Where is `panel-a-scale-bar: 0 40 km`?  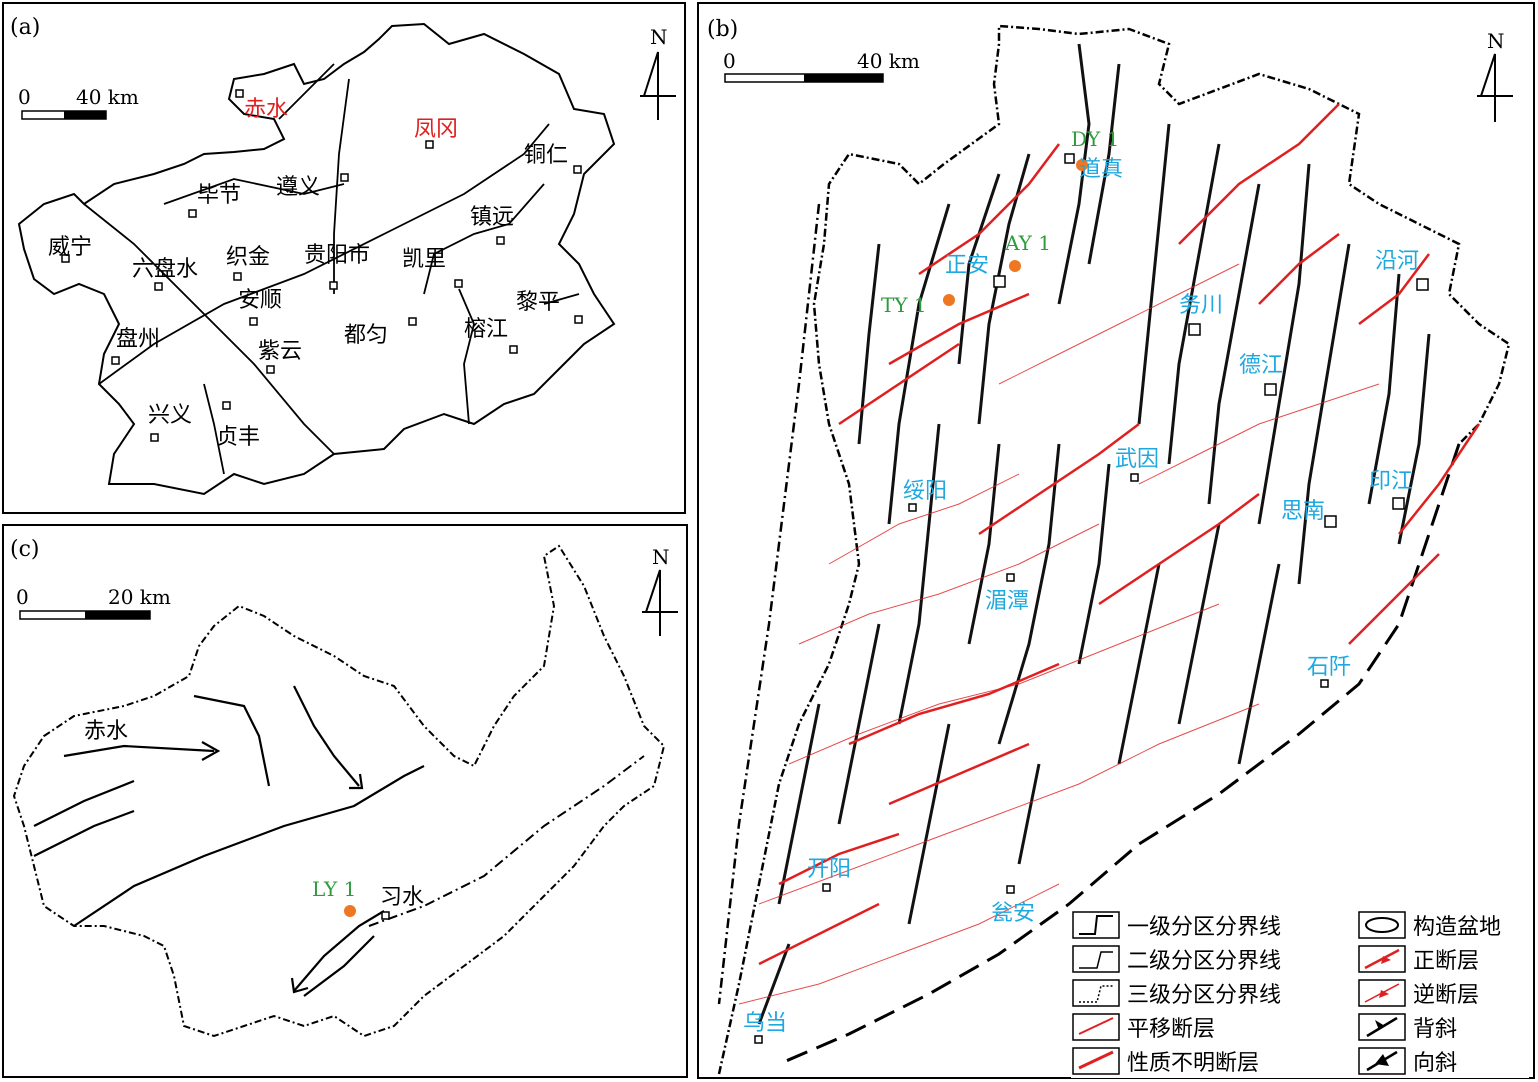 panel-a-scale-bar: 0 40 km is located at coordinates (78, 102).